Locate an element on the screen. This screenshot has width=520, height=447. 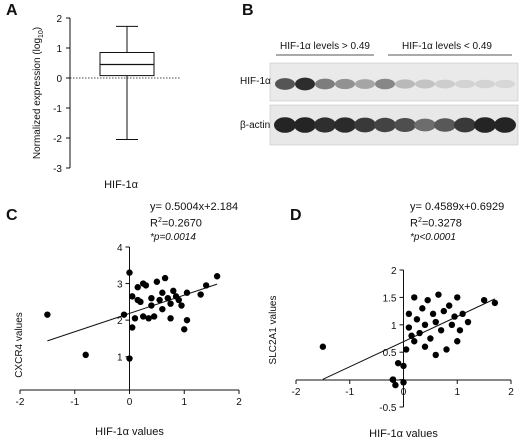
regression-line is located at coordinates (132, 312).